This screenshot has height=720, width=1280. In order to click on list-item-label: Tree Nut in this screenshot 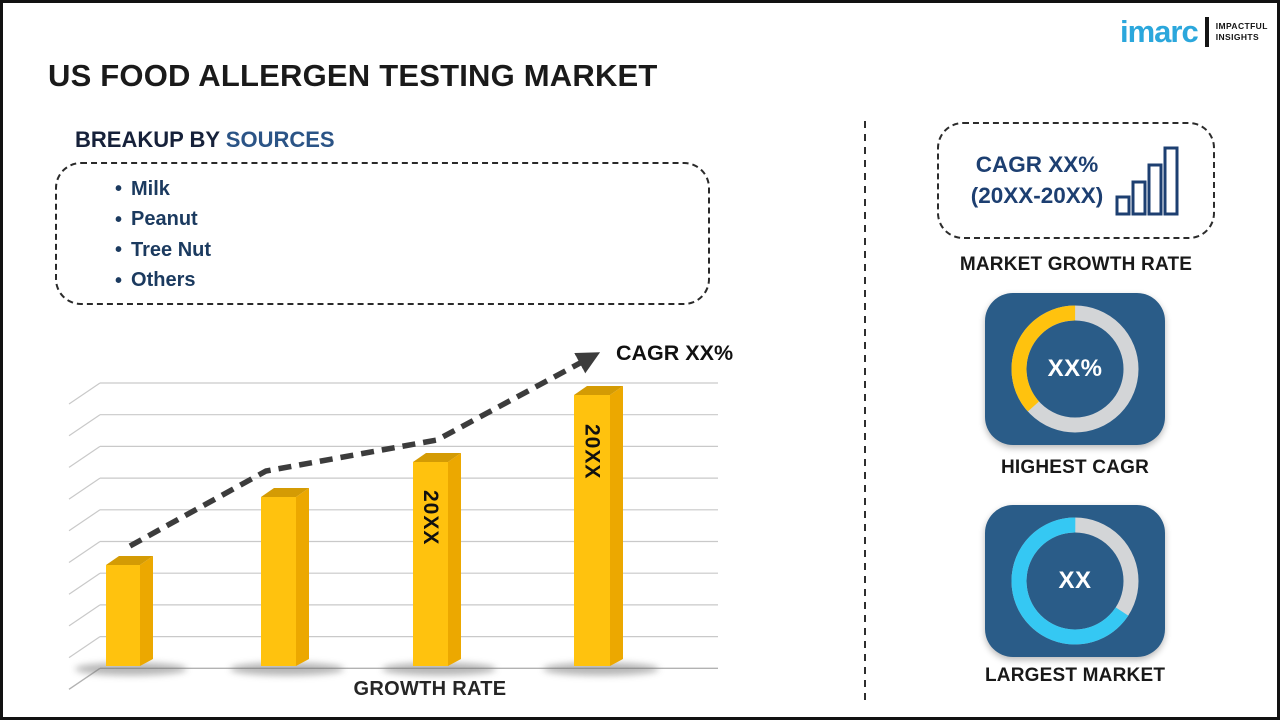, I will do `click(171, 249)`.